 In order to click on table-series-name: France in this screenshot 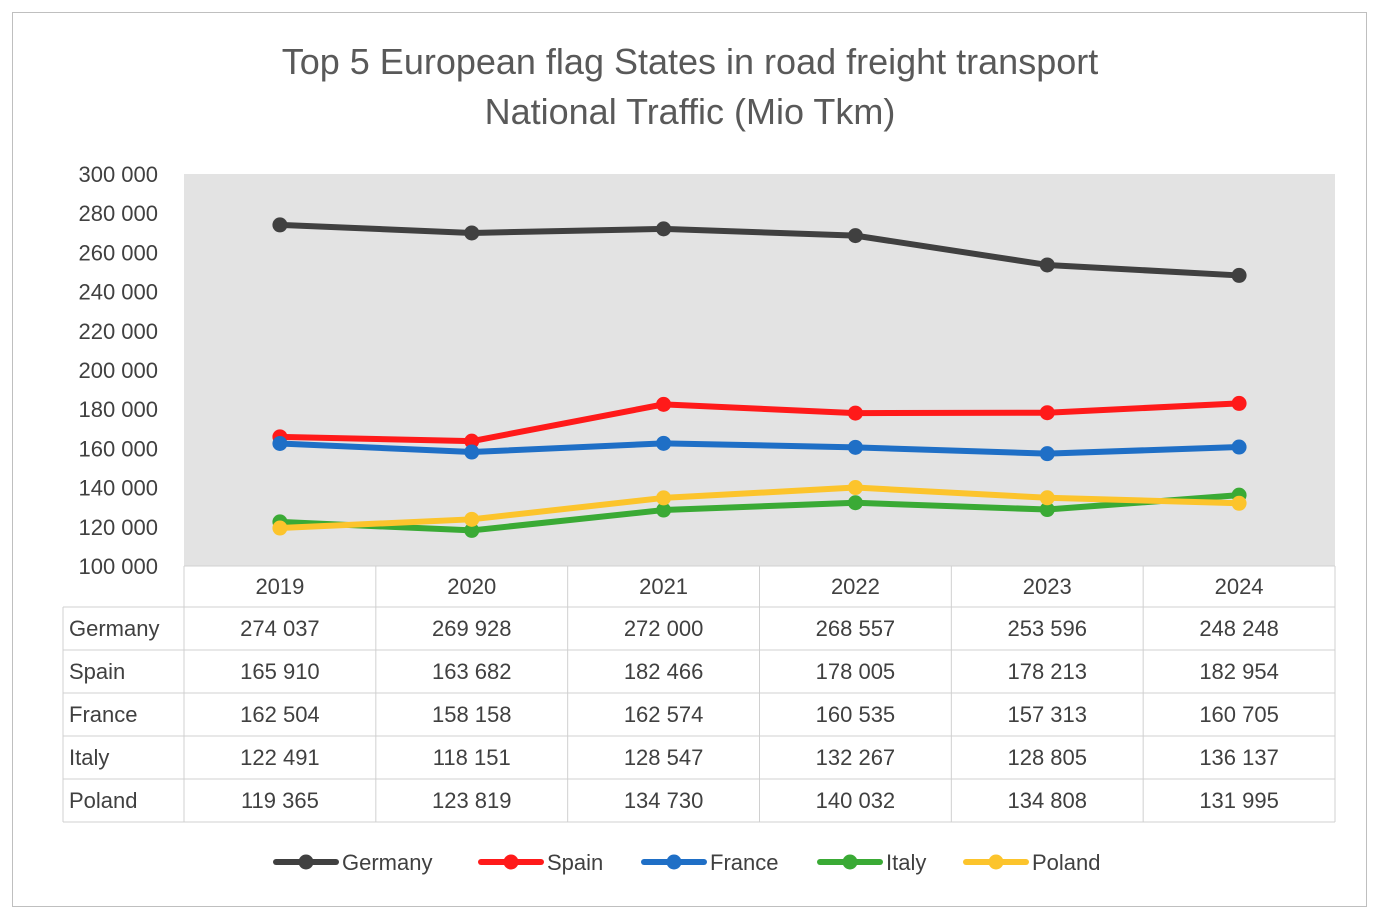, I will do `click(103, 714)`.